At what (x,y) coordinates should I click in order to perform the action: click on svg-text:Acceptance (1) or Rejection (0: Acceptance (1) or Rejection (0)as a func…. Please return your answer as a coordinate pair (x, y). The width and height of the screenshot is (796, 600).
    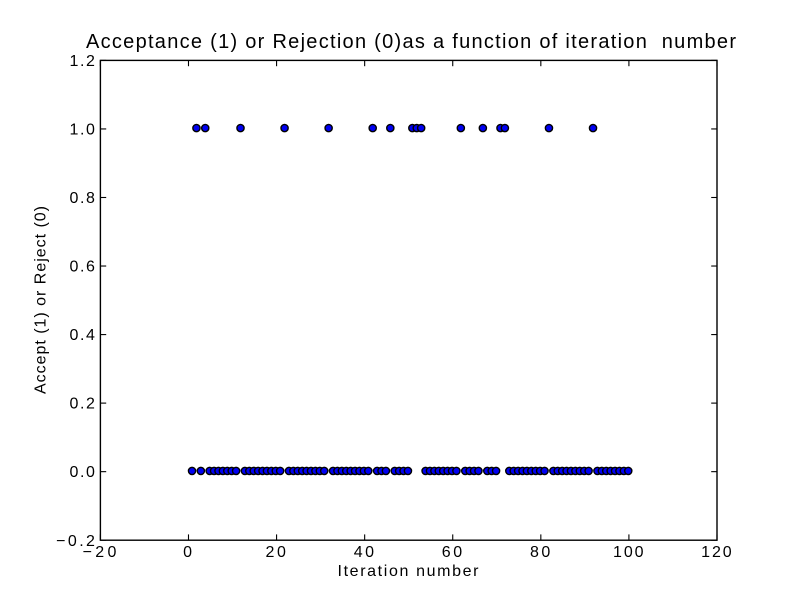
    Looking at the image, I should click on (411, 42).